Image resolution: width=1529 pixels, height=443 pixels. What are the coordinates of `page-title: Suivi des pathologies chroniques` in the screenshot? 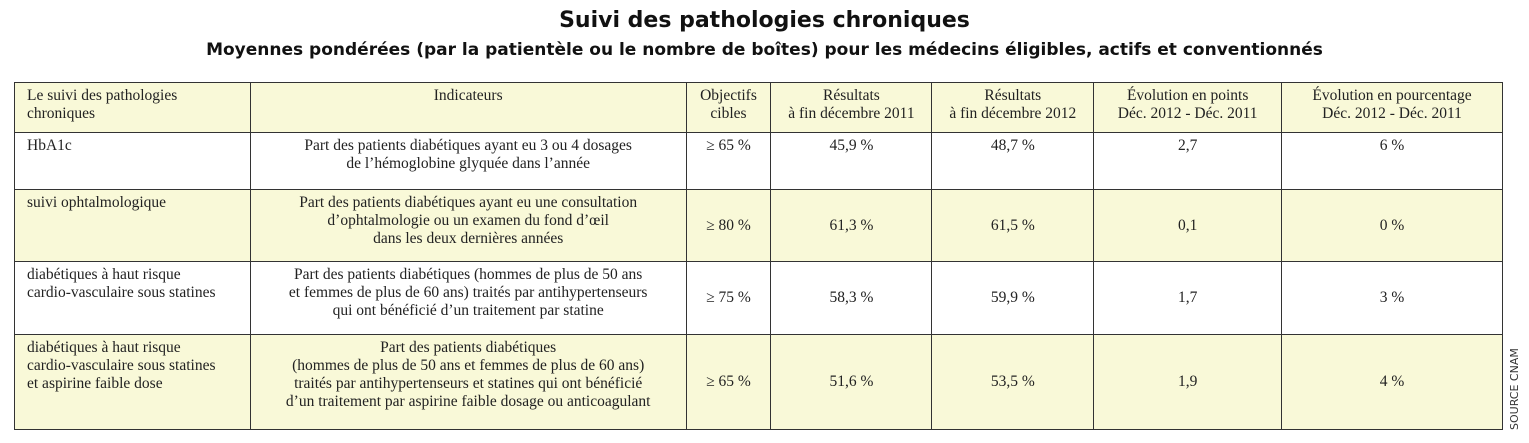 It's located at (764, 20).